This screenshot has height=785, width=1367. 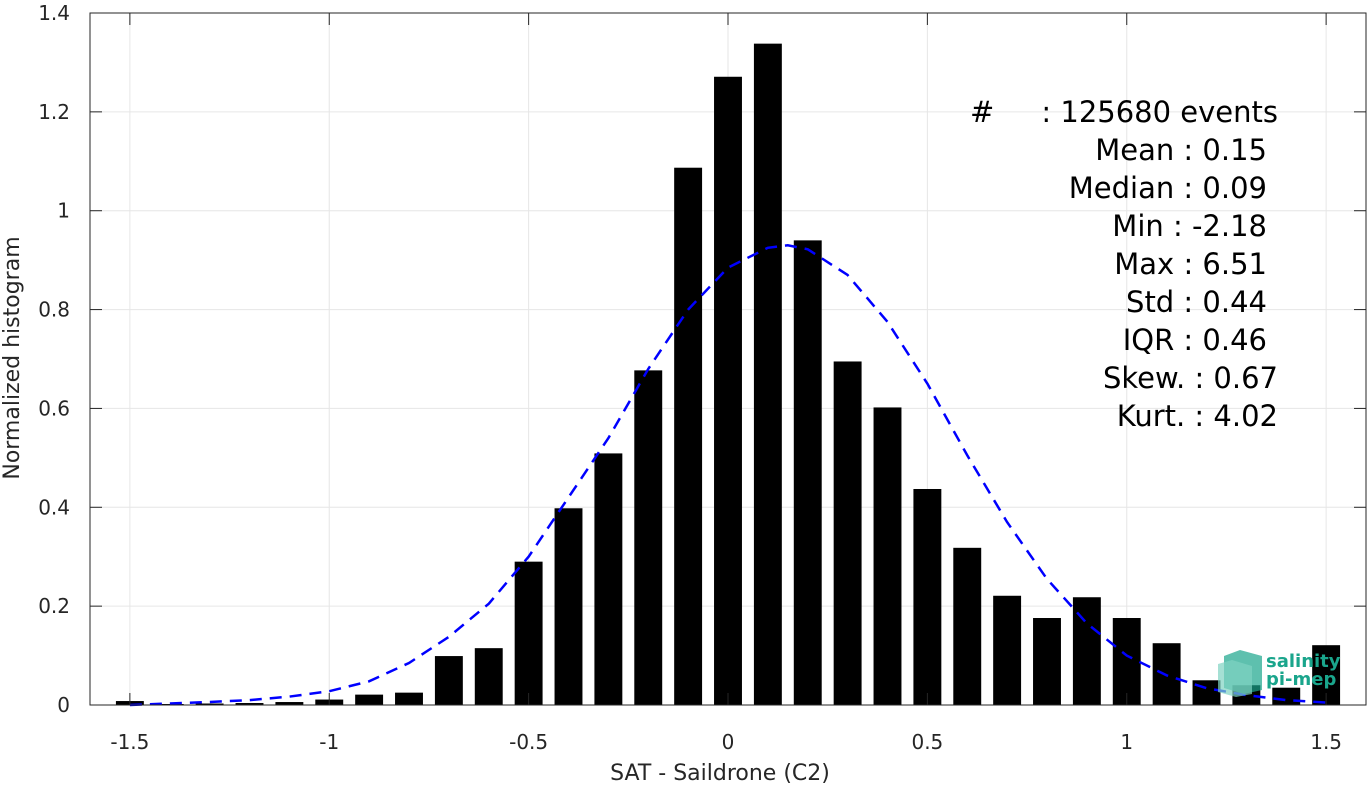 What do you see at coordinates (1303, 661) in the screenshot?
I see `logo-text-line1: salinity` at bounding box center [1303, 661].